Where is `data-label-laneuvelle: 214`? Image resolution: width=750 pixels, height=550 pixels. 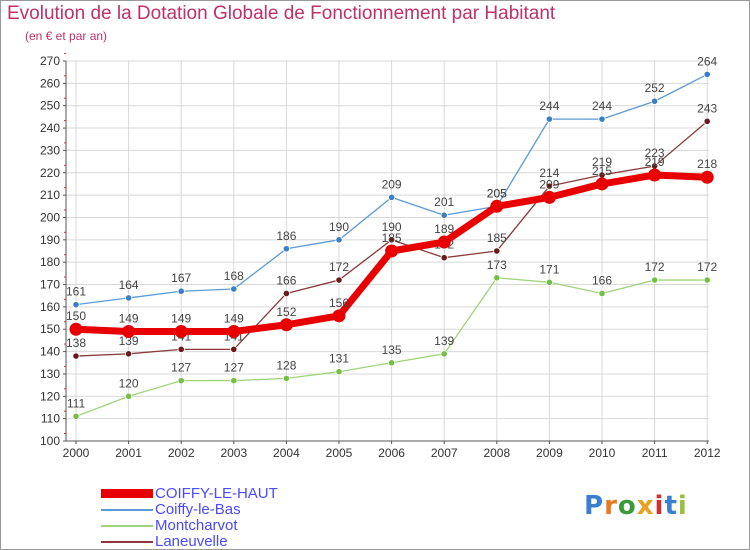 data-label-laneuvelle: 214 is located at coordinates (549, 173).